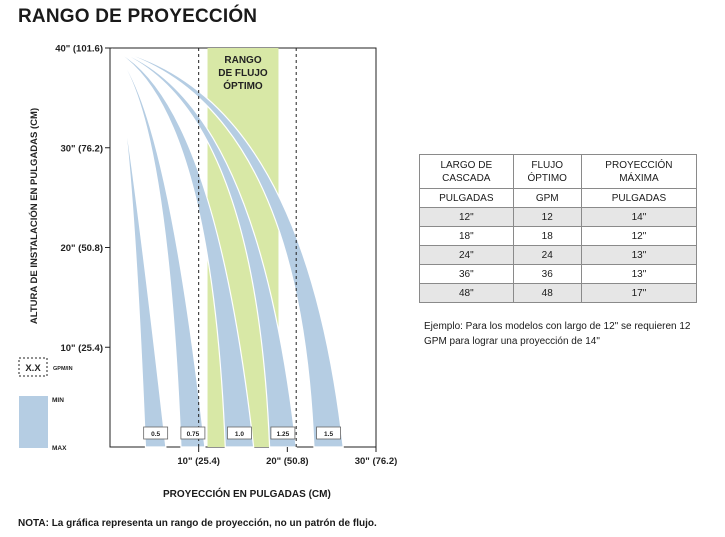 This screenshot has height=537, width=725. I want to click on page-title: RANGO DE PROYECCIÓN, so click(138, 16).